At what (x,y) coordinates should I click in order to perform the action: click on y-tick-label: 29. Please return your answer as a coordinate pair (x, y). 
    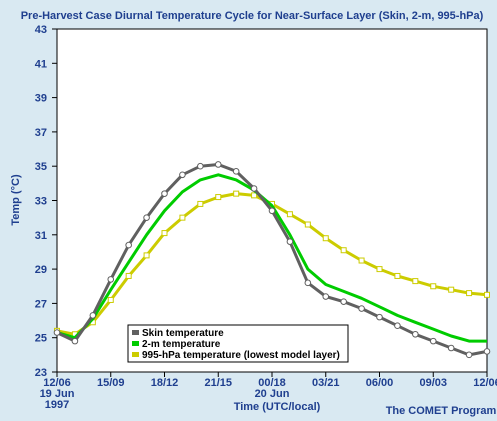
    Looking at the image, I should click on (41, 270).